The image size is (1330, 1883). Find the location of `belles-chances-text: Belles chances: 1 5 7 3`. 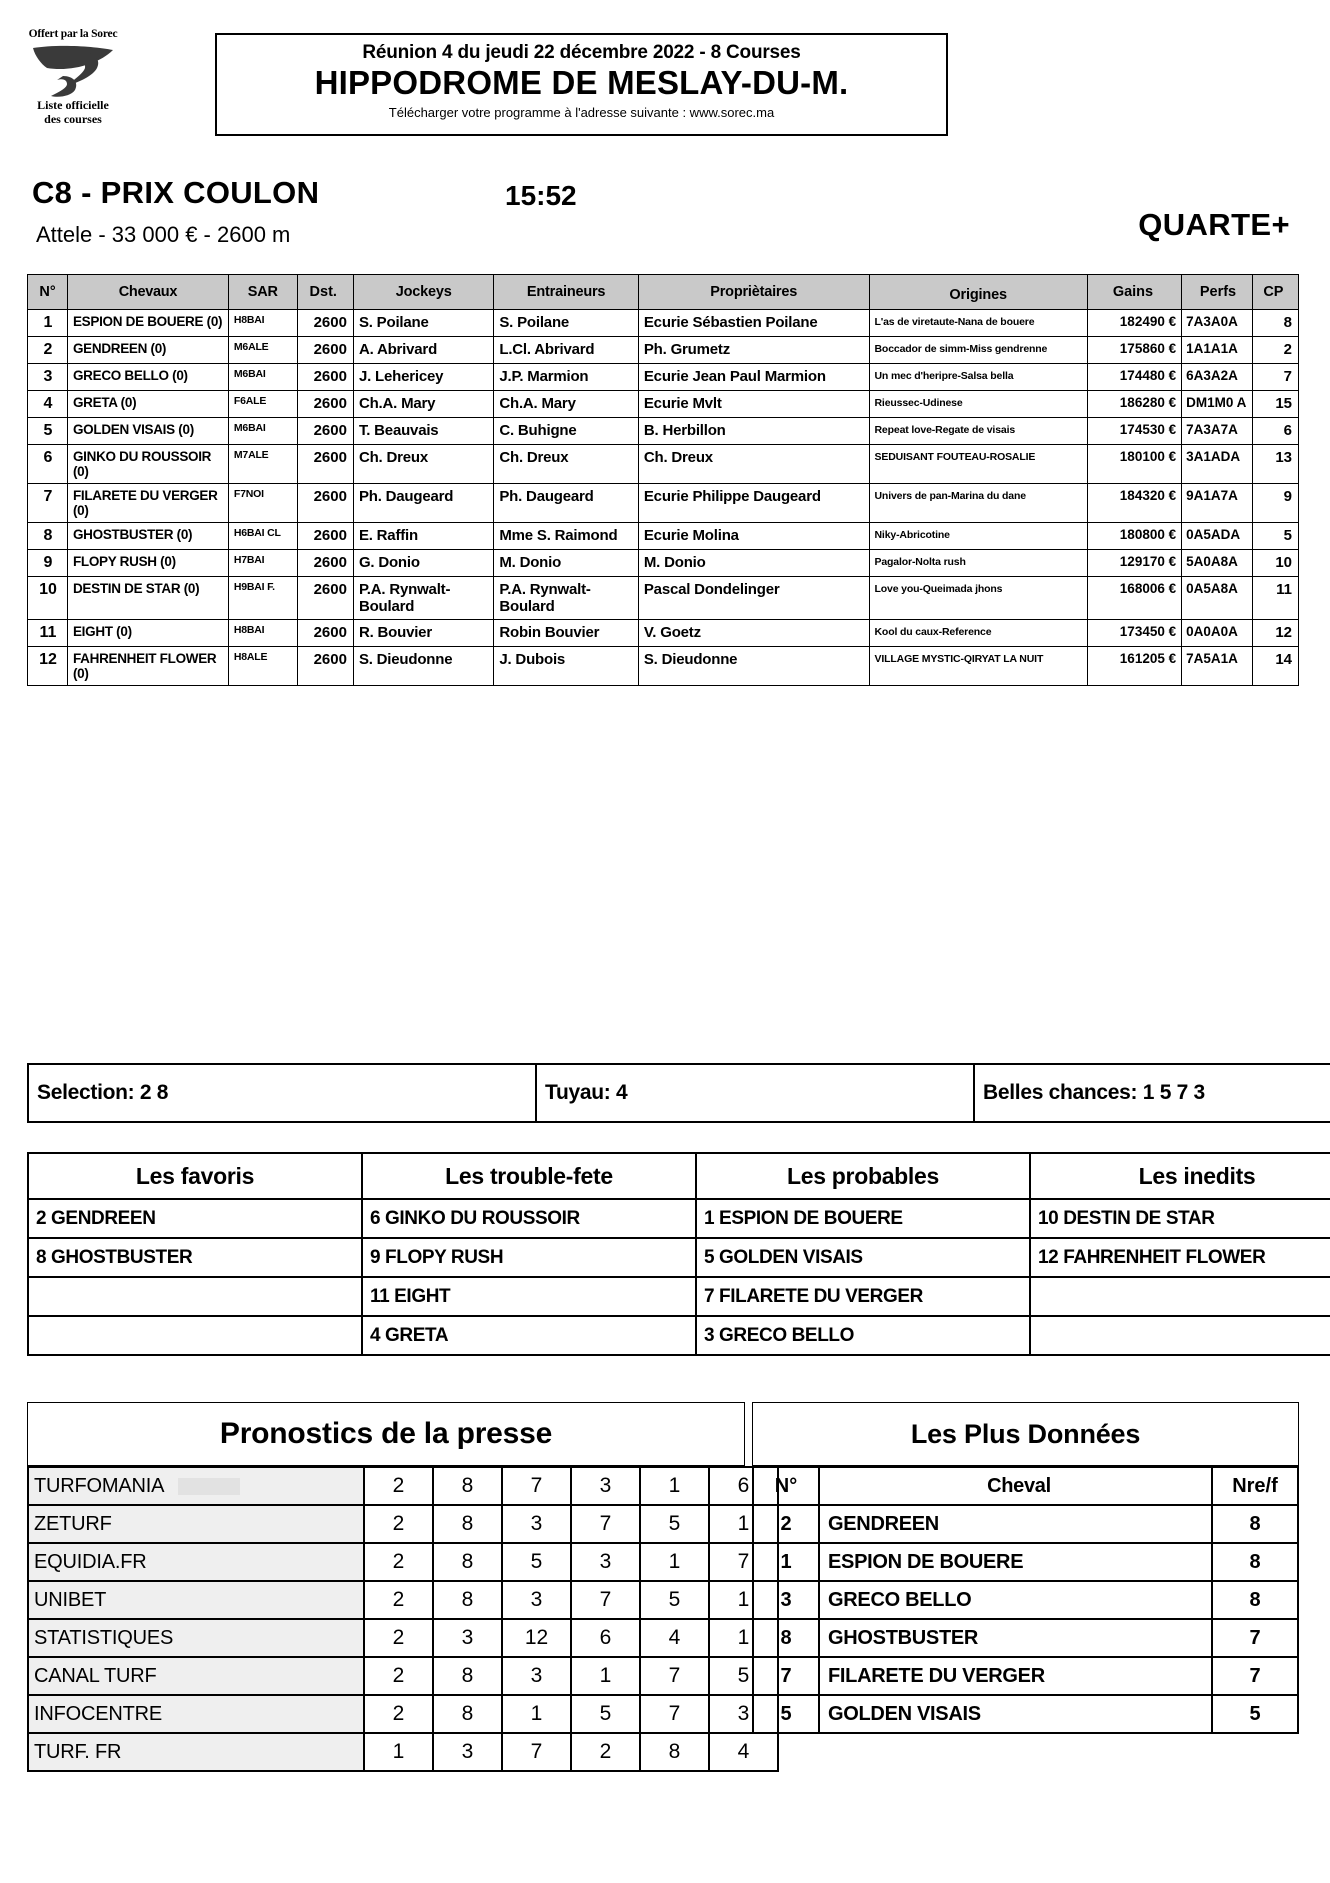

belles-chances-text: Belles chances: 1 5 7 3 is located at coordinates (1151, 1093).